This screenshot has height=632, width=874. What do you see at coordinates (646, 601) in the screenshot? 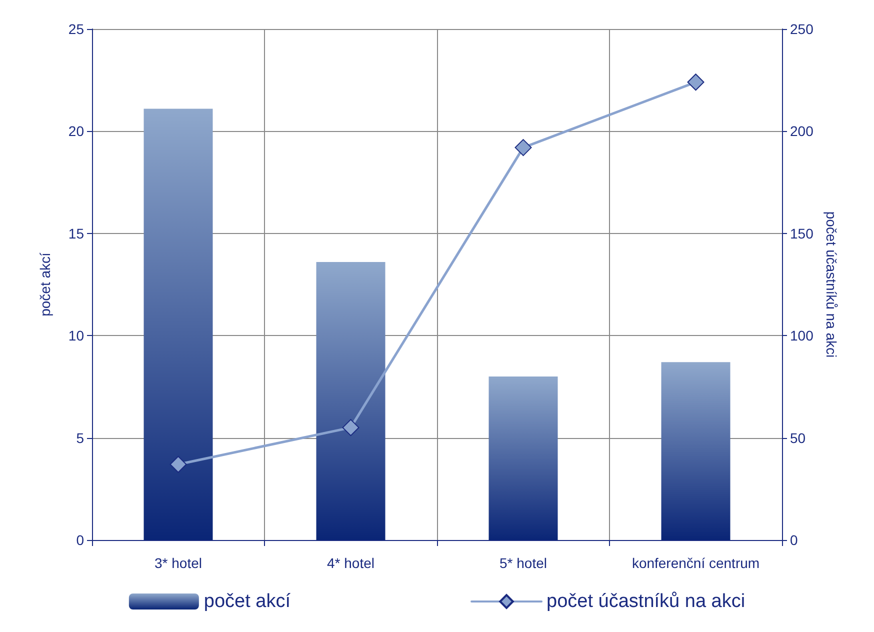
I see `legend-label: počet účastníků na akci` at bounding box center [646, 601].